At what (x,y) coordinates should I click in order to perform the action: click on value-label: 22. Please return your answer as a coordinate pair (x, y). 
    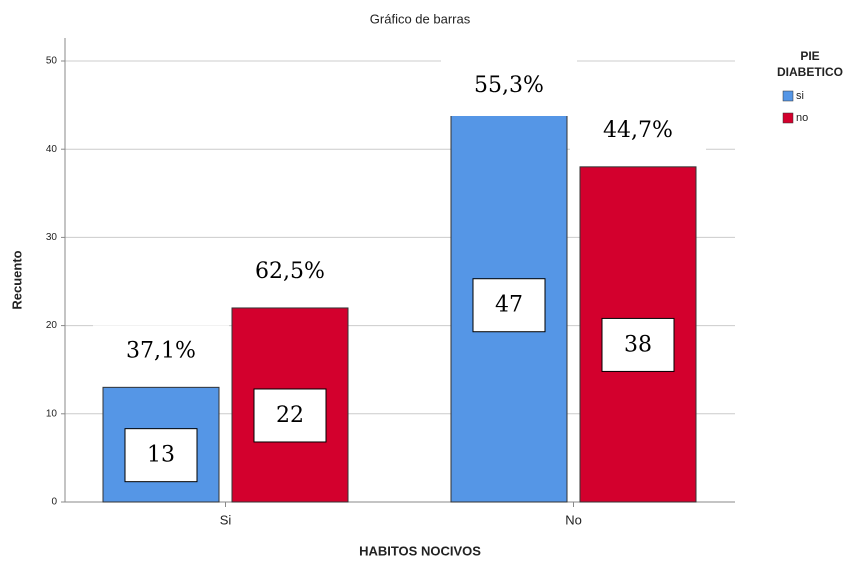
    Looking at the image, I should click on (290, 415).